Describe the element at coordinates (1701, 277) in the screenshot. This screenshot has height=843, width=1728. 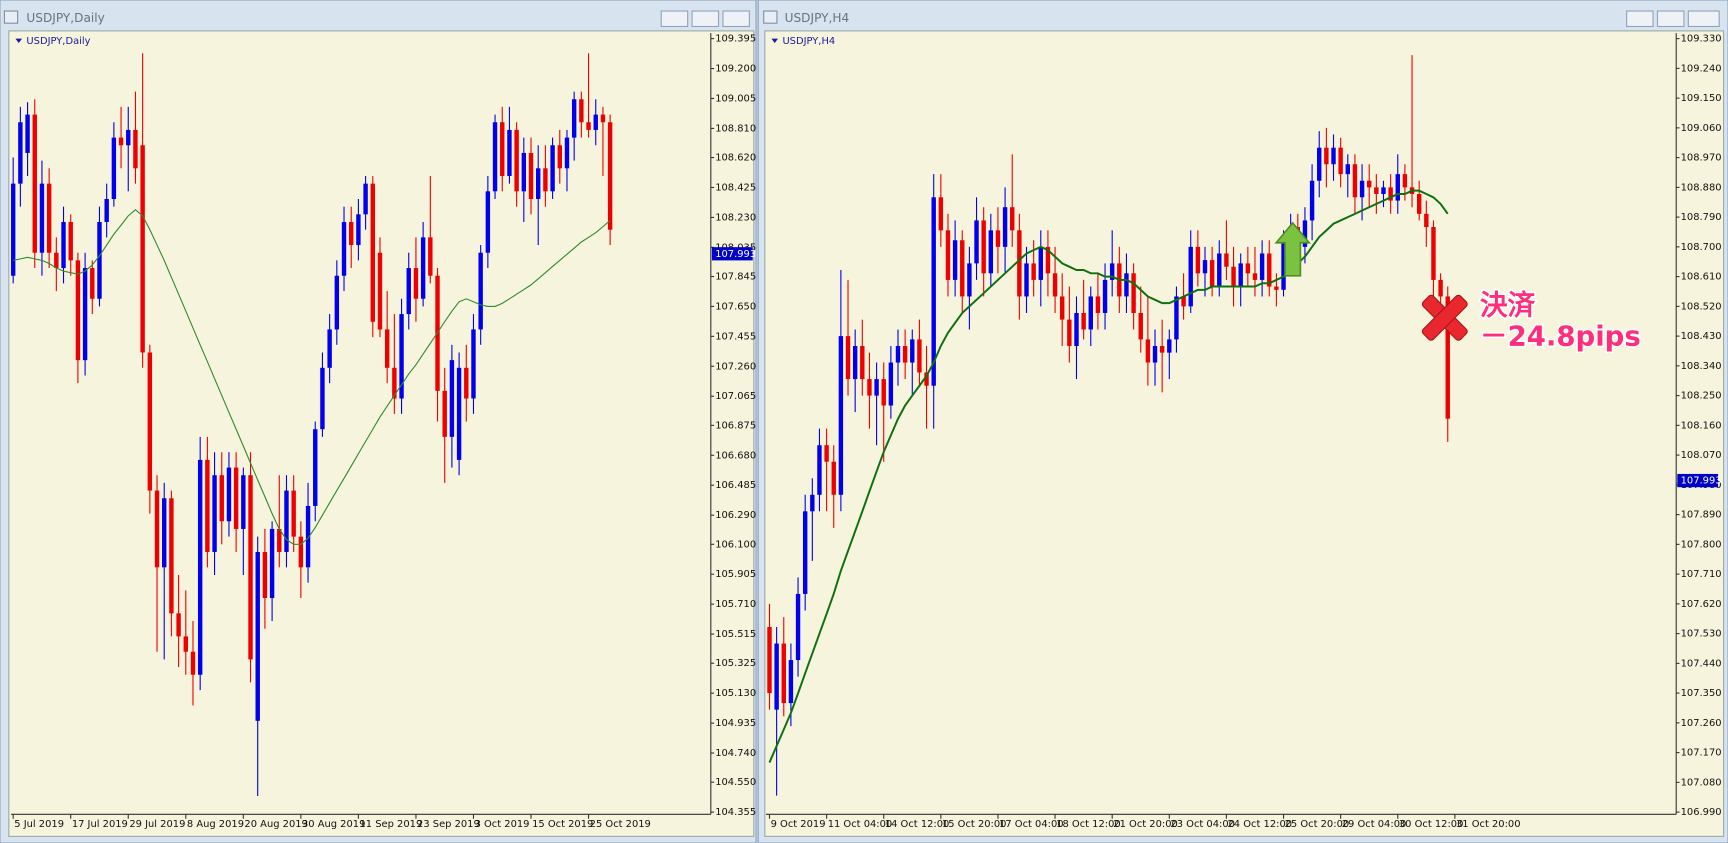
I see `y-tick-label: 108.610` at that location.